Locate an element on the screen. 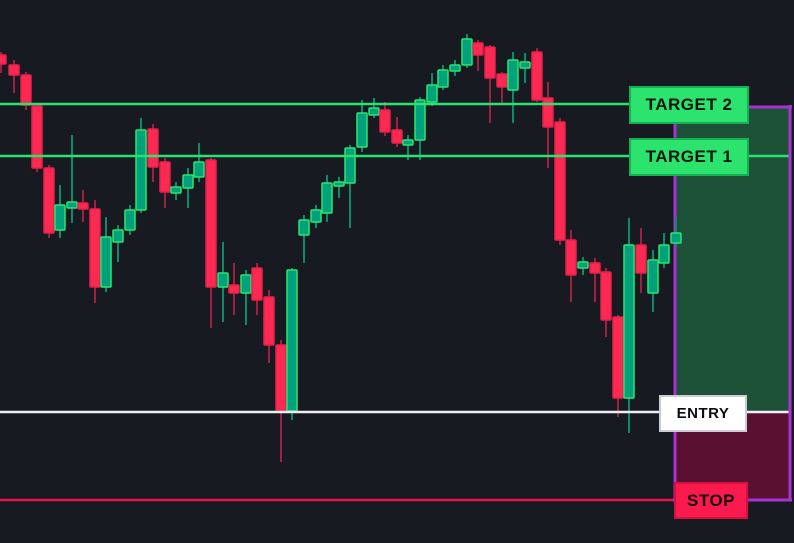 Image resolution: width=794 pixels, height=543 pixels. entry-label-text: ENTRY is located at coordinates (703, 413).